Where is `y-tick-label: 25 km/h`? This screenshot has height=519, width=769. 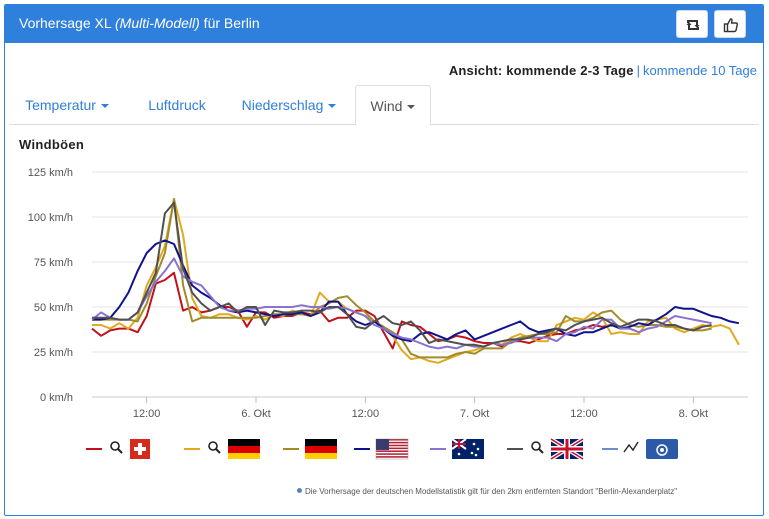
y-tick-label: 25 km/h is located at coordinates (53, 353).